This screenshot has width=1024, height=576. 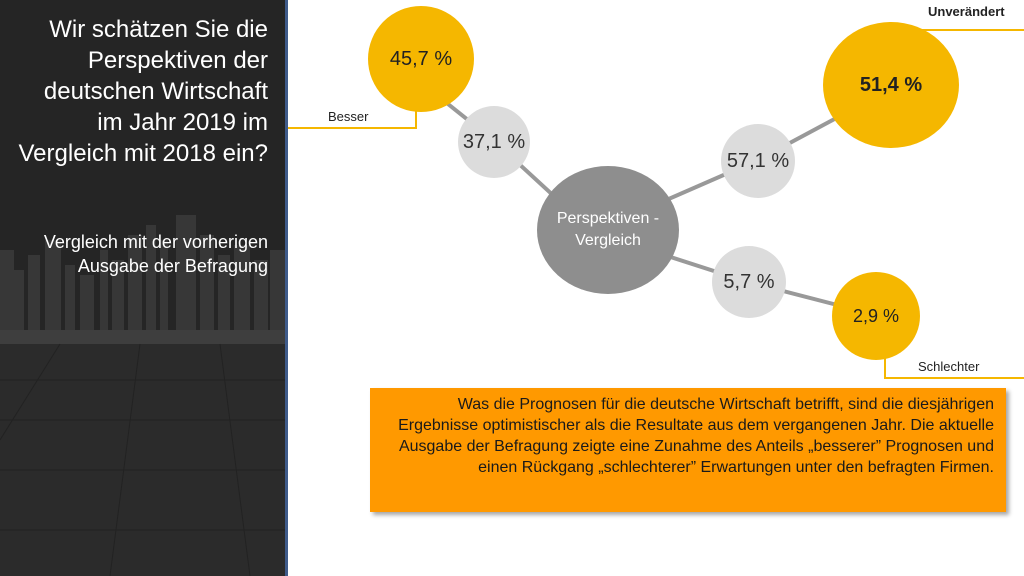 I want to click on schlechter-2019-value: 2,9 %, so click(x=876, y=315).